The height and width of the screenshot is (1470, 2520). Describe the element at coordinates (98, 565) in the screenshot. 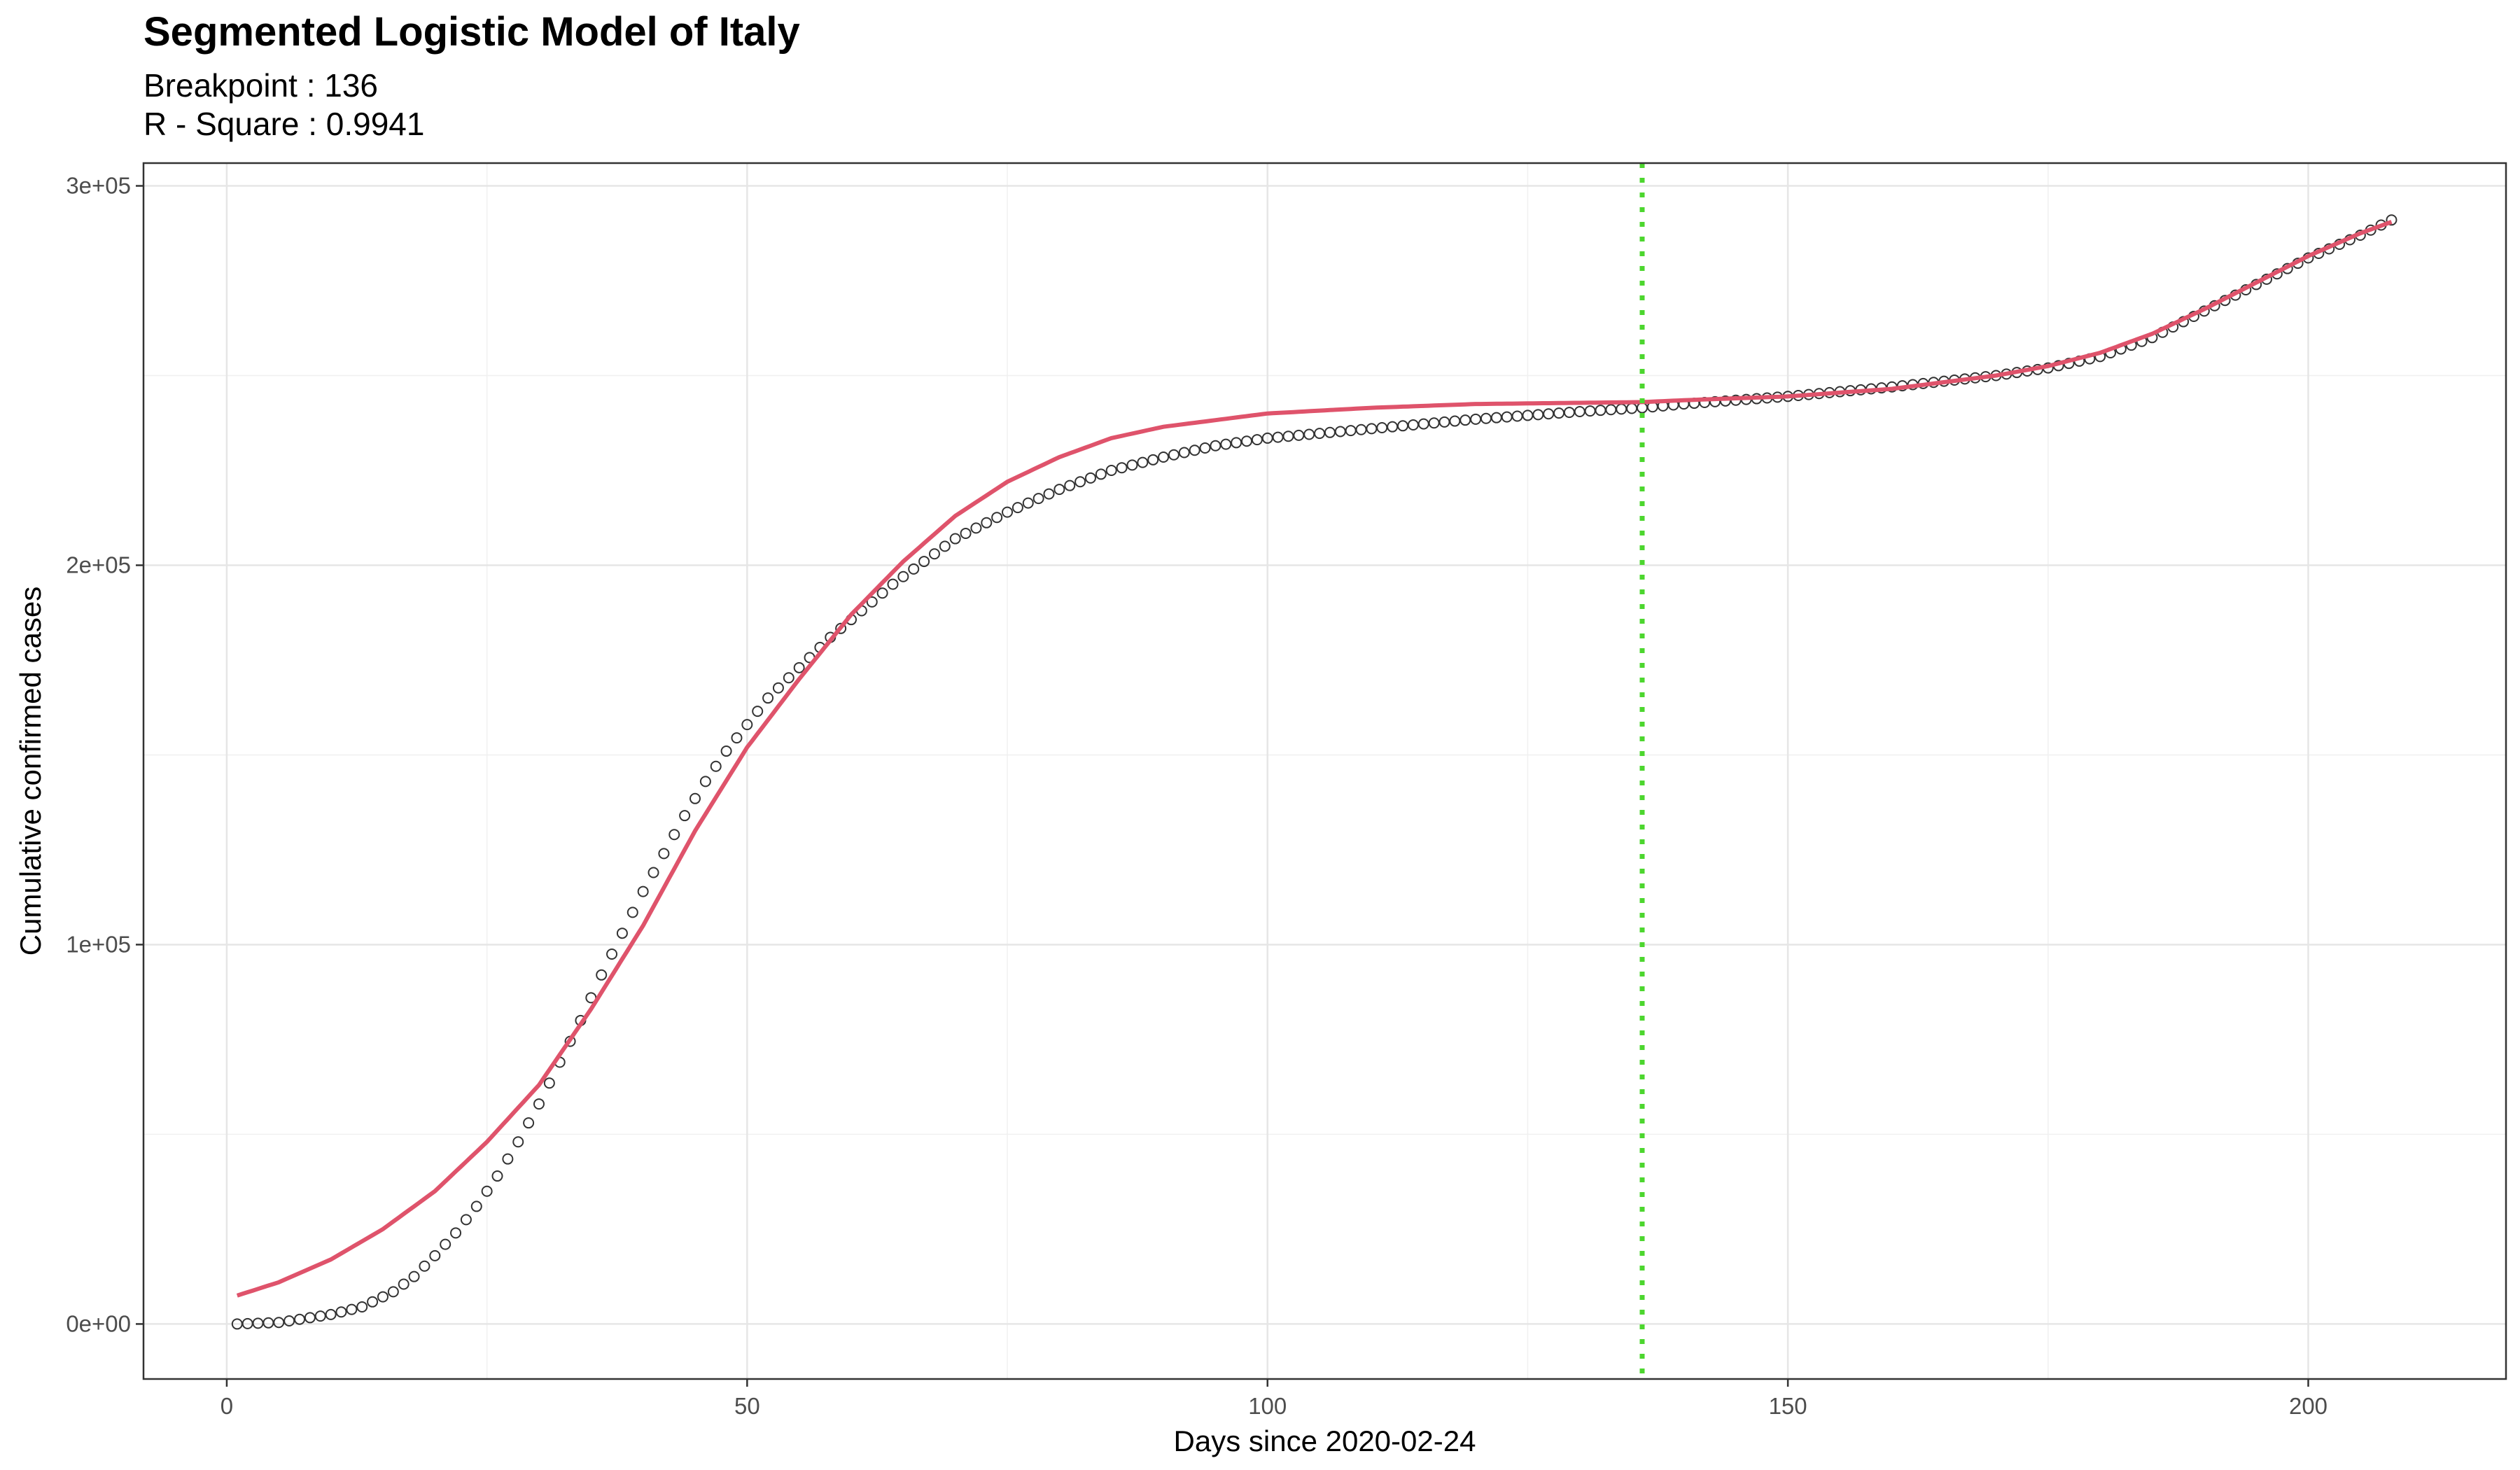

I see `y-tick-label: 2e+05` at that location.